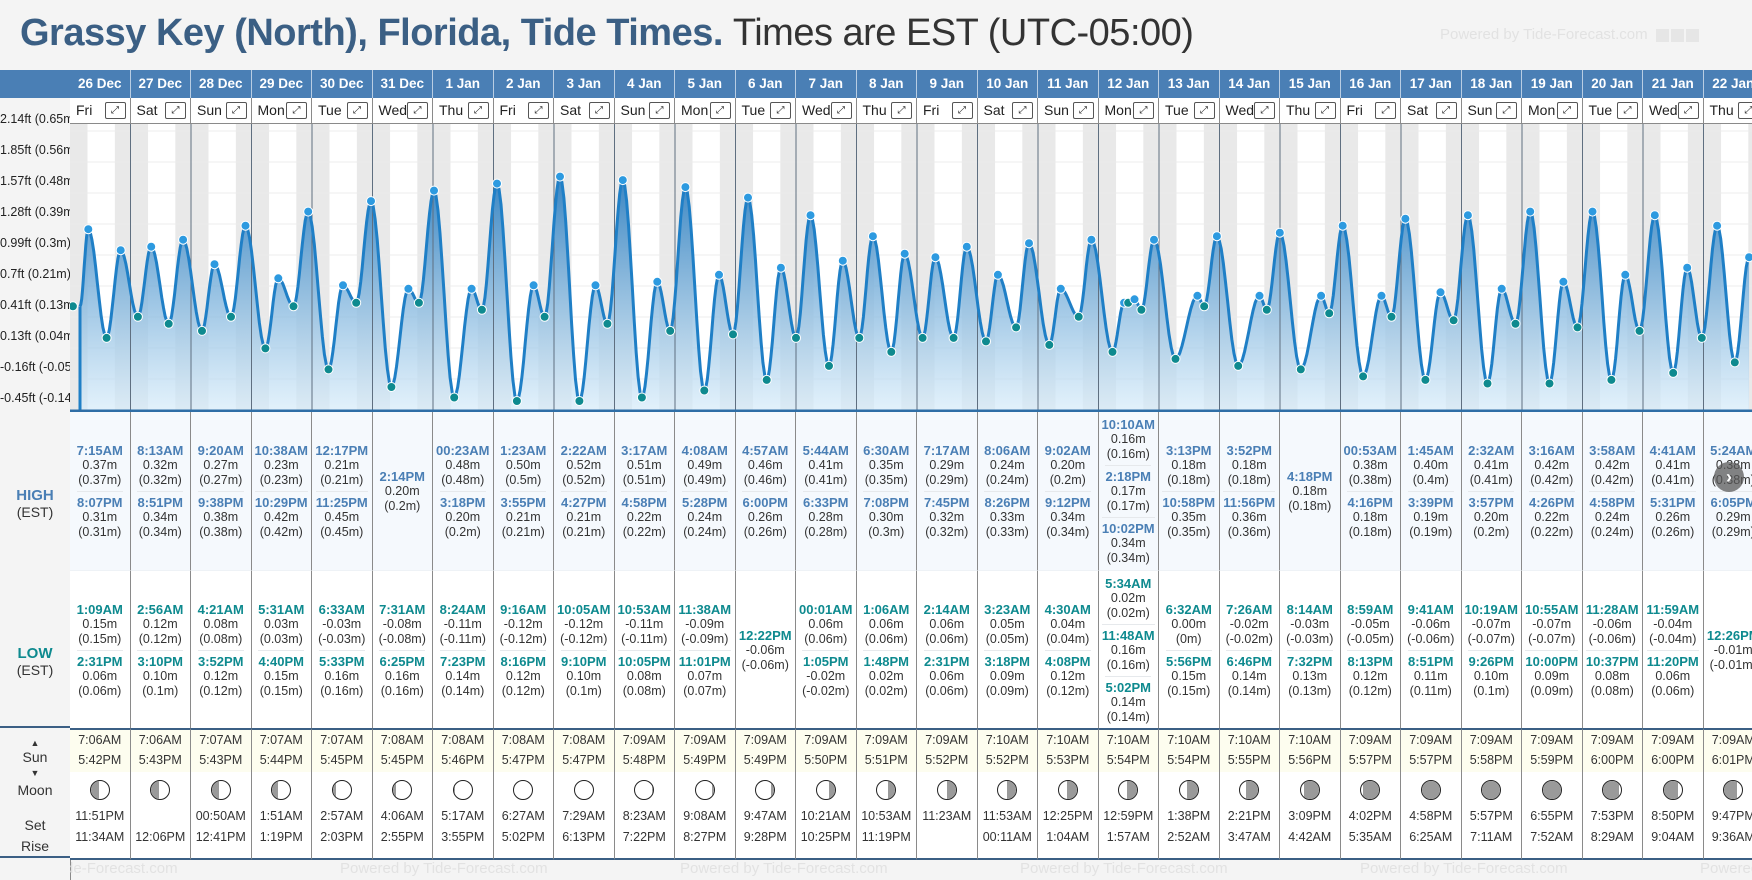  I want to click on moonrise-time: 6:13PM, so click(584, 837).